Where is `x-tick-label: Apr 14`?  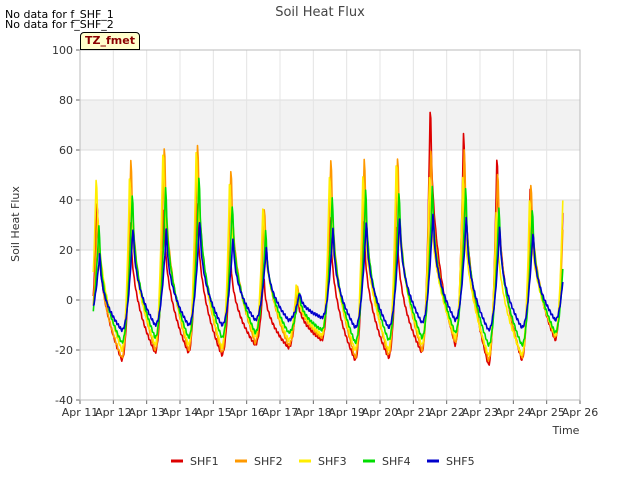
x-tick-label: Apr 14 is located at coordinates (180, 412).